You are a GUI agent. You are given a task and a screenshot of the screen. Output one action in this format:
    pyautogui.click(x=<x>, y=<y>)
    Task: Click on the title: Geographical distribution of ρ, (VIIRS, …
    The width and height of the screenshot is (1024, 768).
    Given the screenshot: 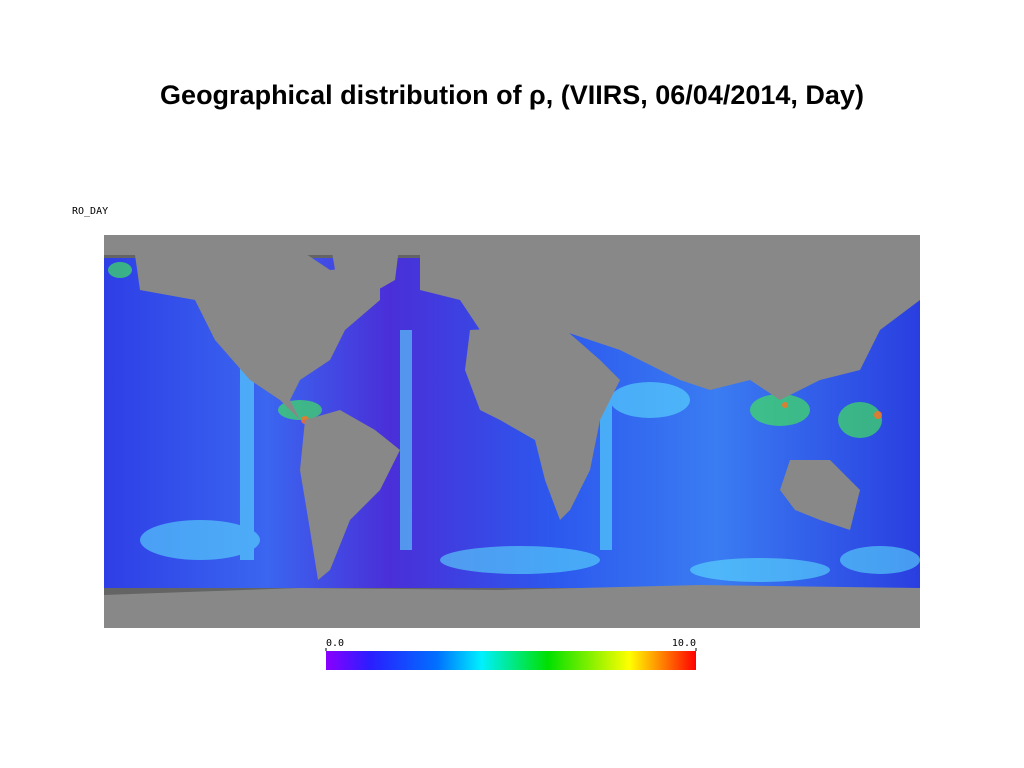 What is the action you would take?
    pyautogui.click(x=512, y=95)
    